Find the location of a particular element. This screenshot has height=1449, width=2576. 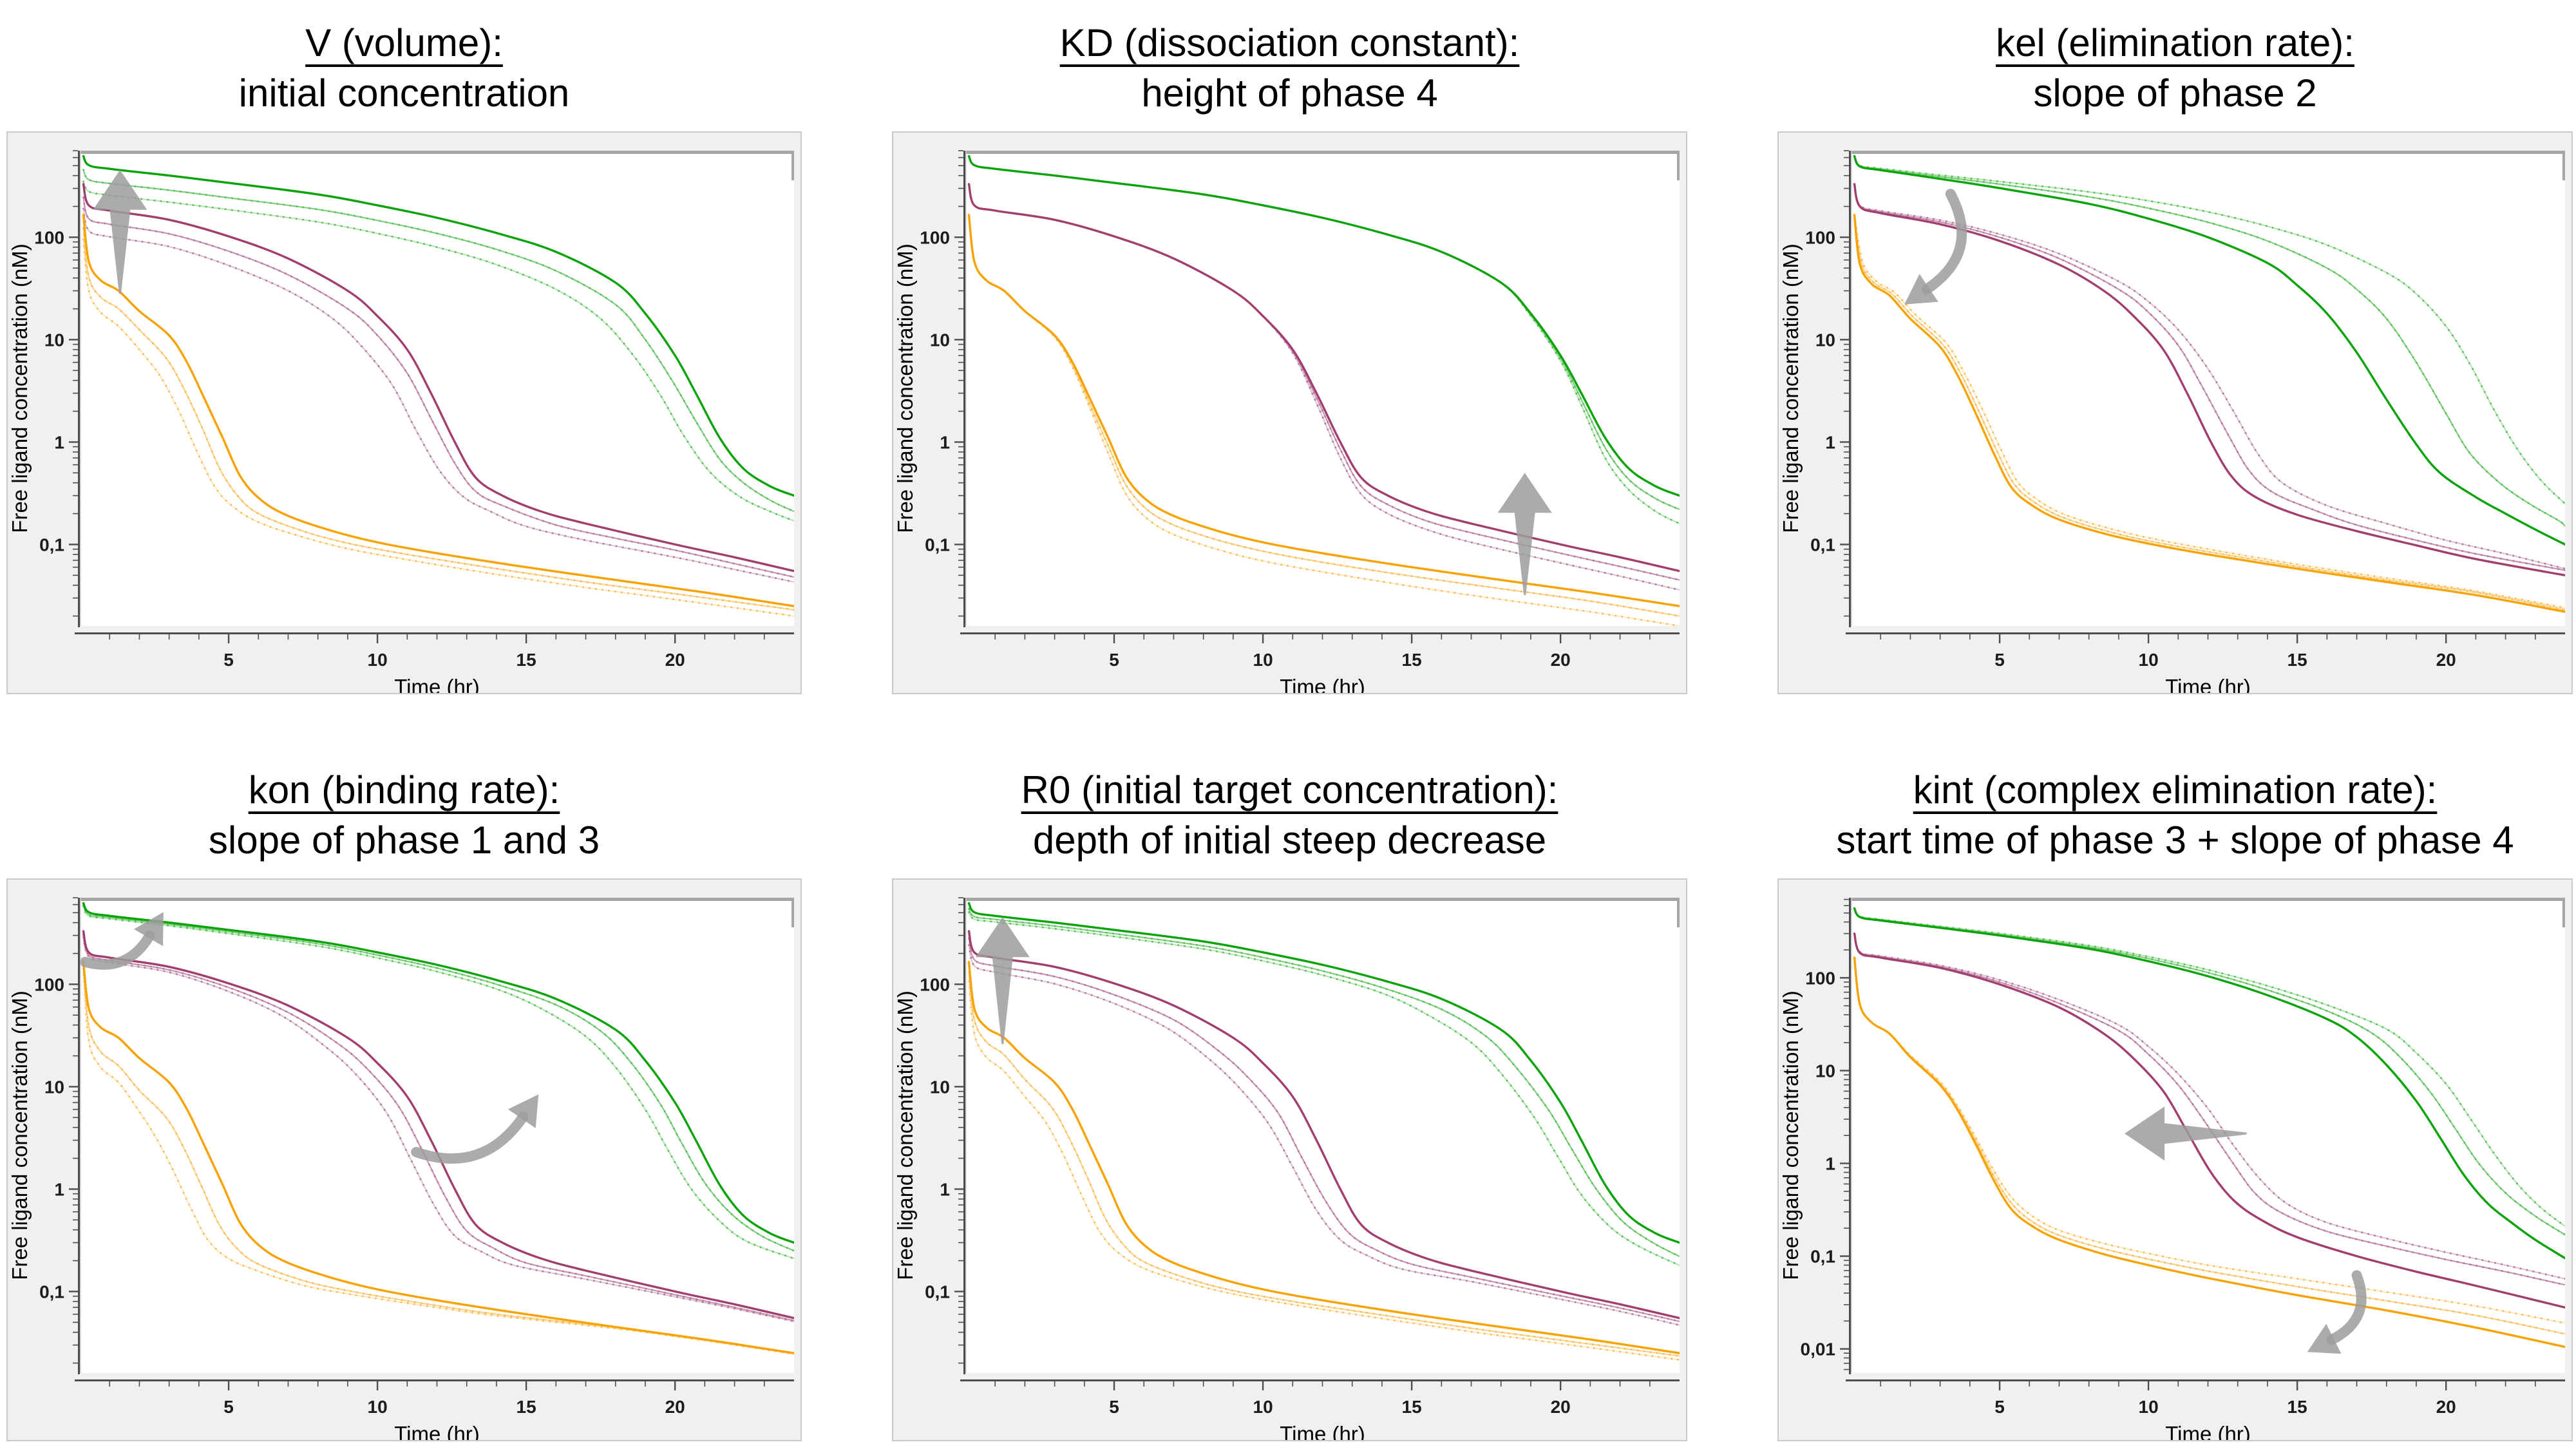

chart-title-parameter: kel (elimination rate): is located at coordinates (2175, 42).